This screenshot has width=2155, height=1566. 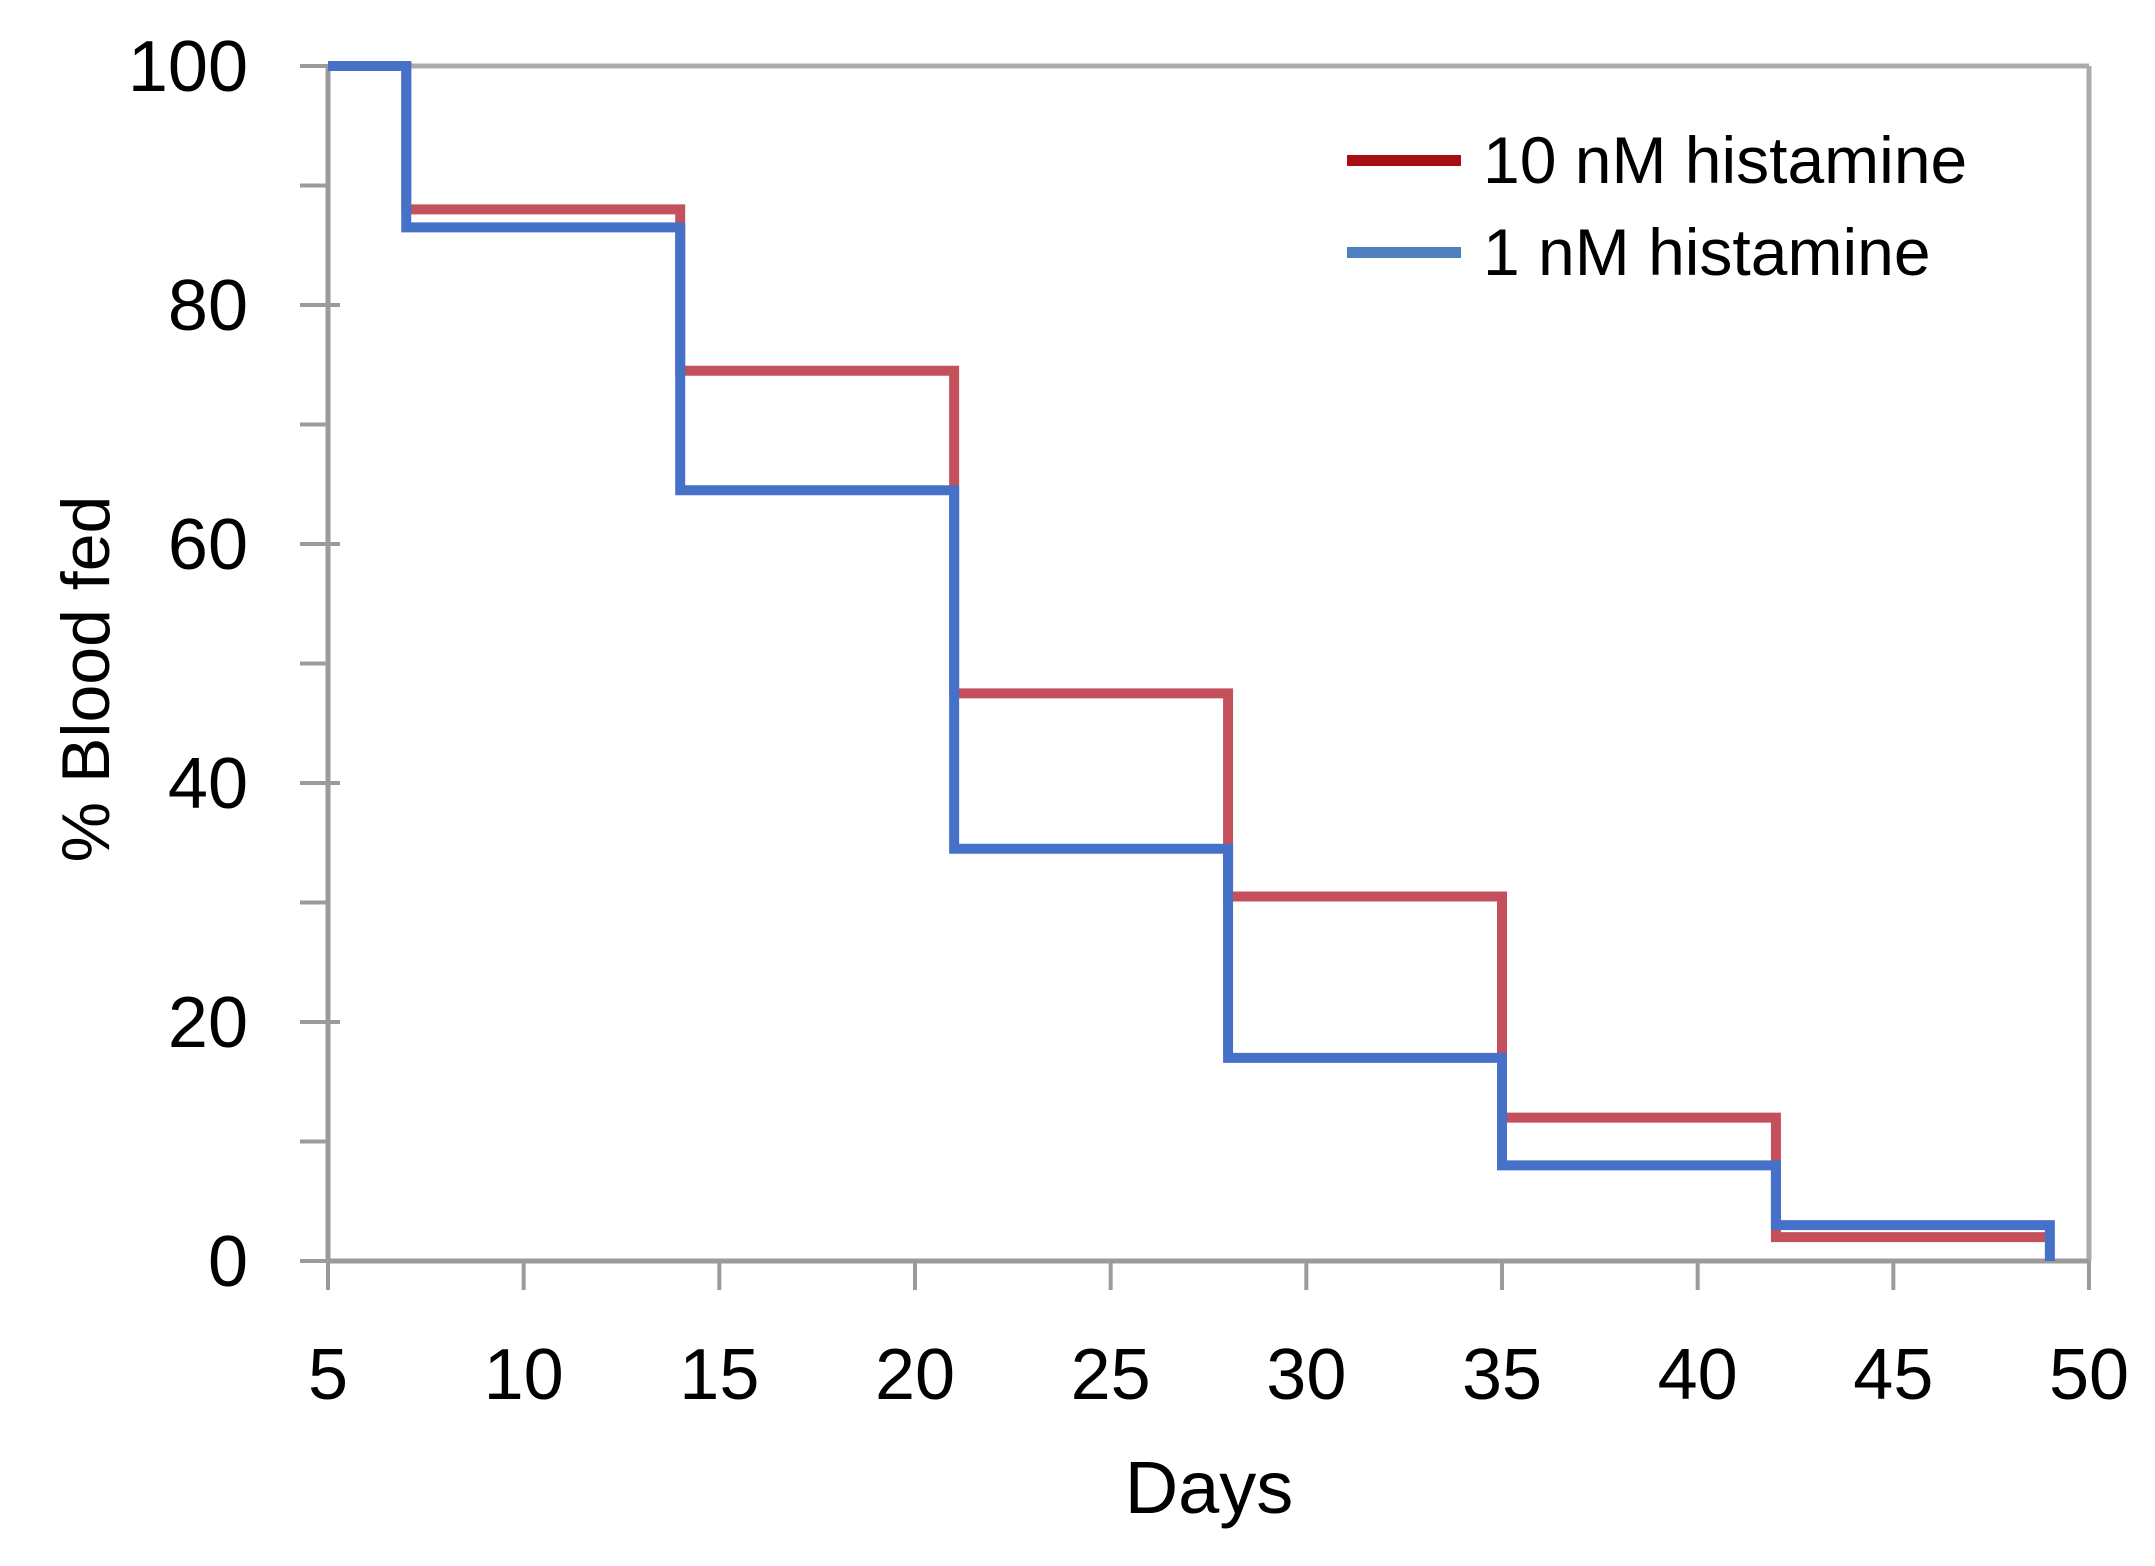 What do you see at coordinates (208, 784) in the screenshot?
I see `y-tick-label-40: 40` at bounding box center [208, 784].